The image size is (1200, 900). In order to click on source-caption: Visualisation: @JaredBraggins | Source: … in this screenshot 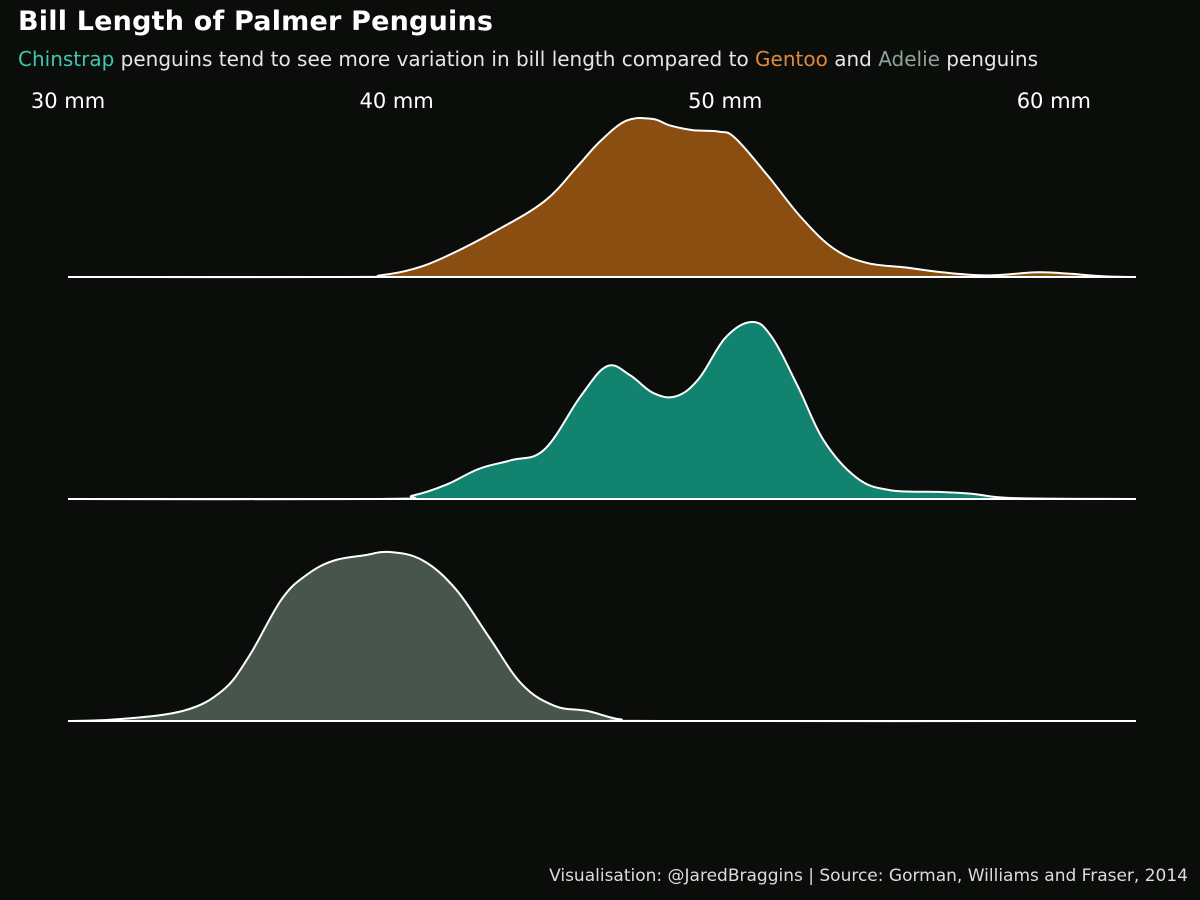, I will do `click(868, 876)`.